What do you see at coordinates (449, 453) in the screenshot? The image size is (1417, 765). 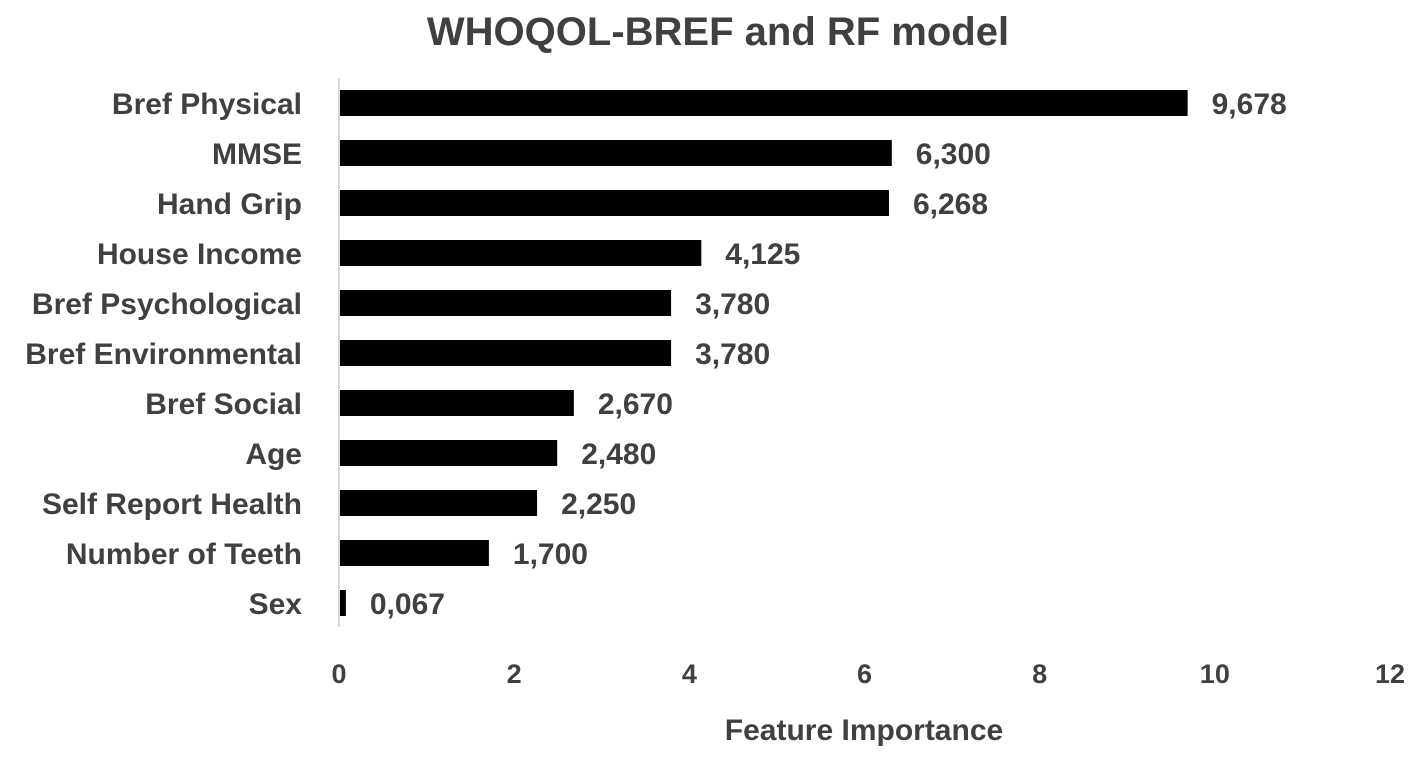 I see `bar-age` at bounding box center [449, 453].